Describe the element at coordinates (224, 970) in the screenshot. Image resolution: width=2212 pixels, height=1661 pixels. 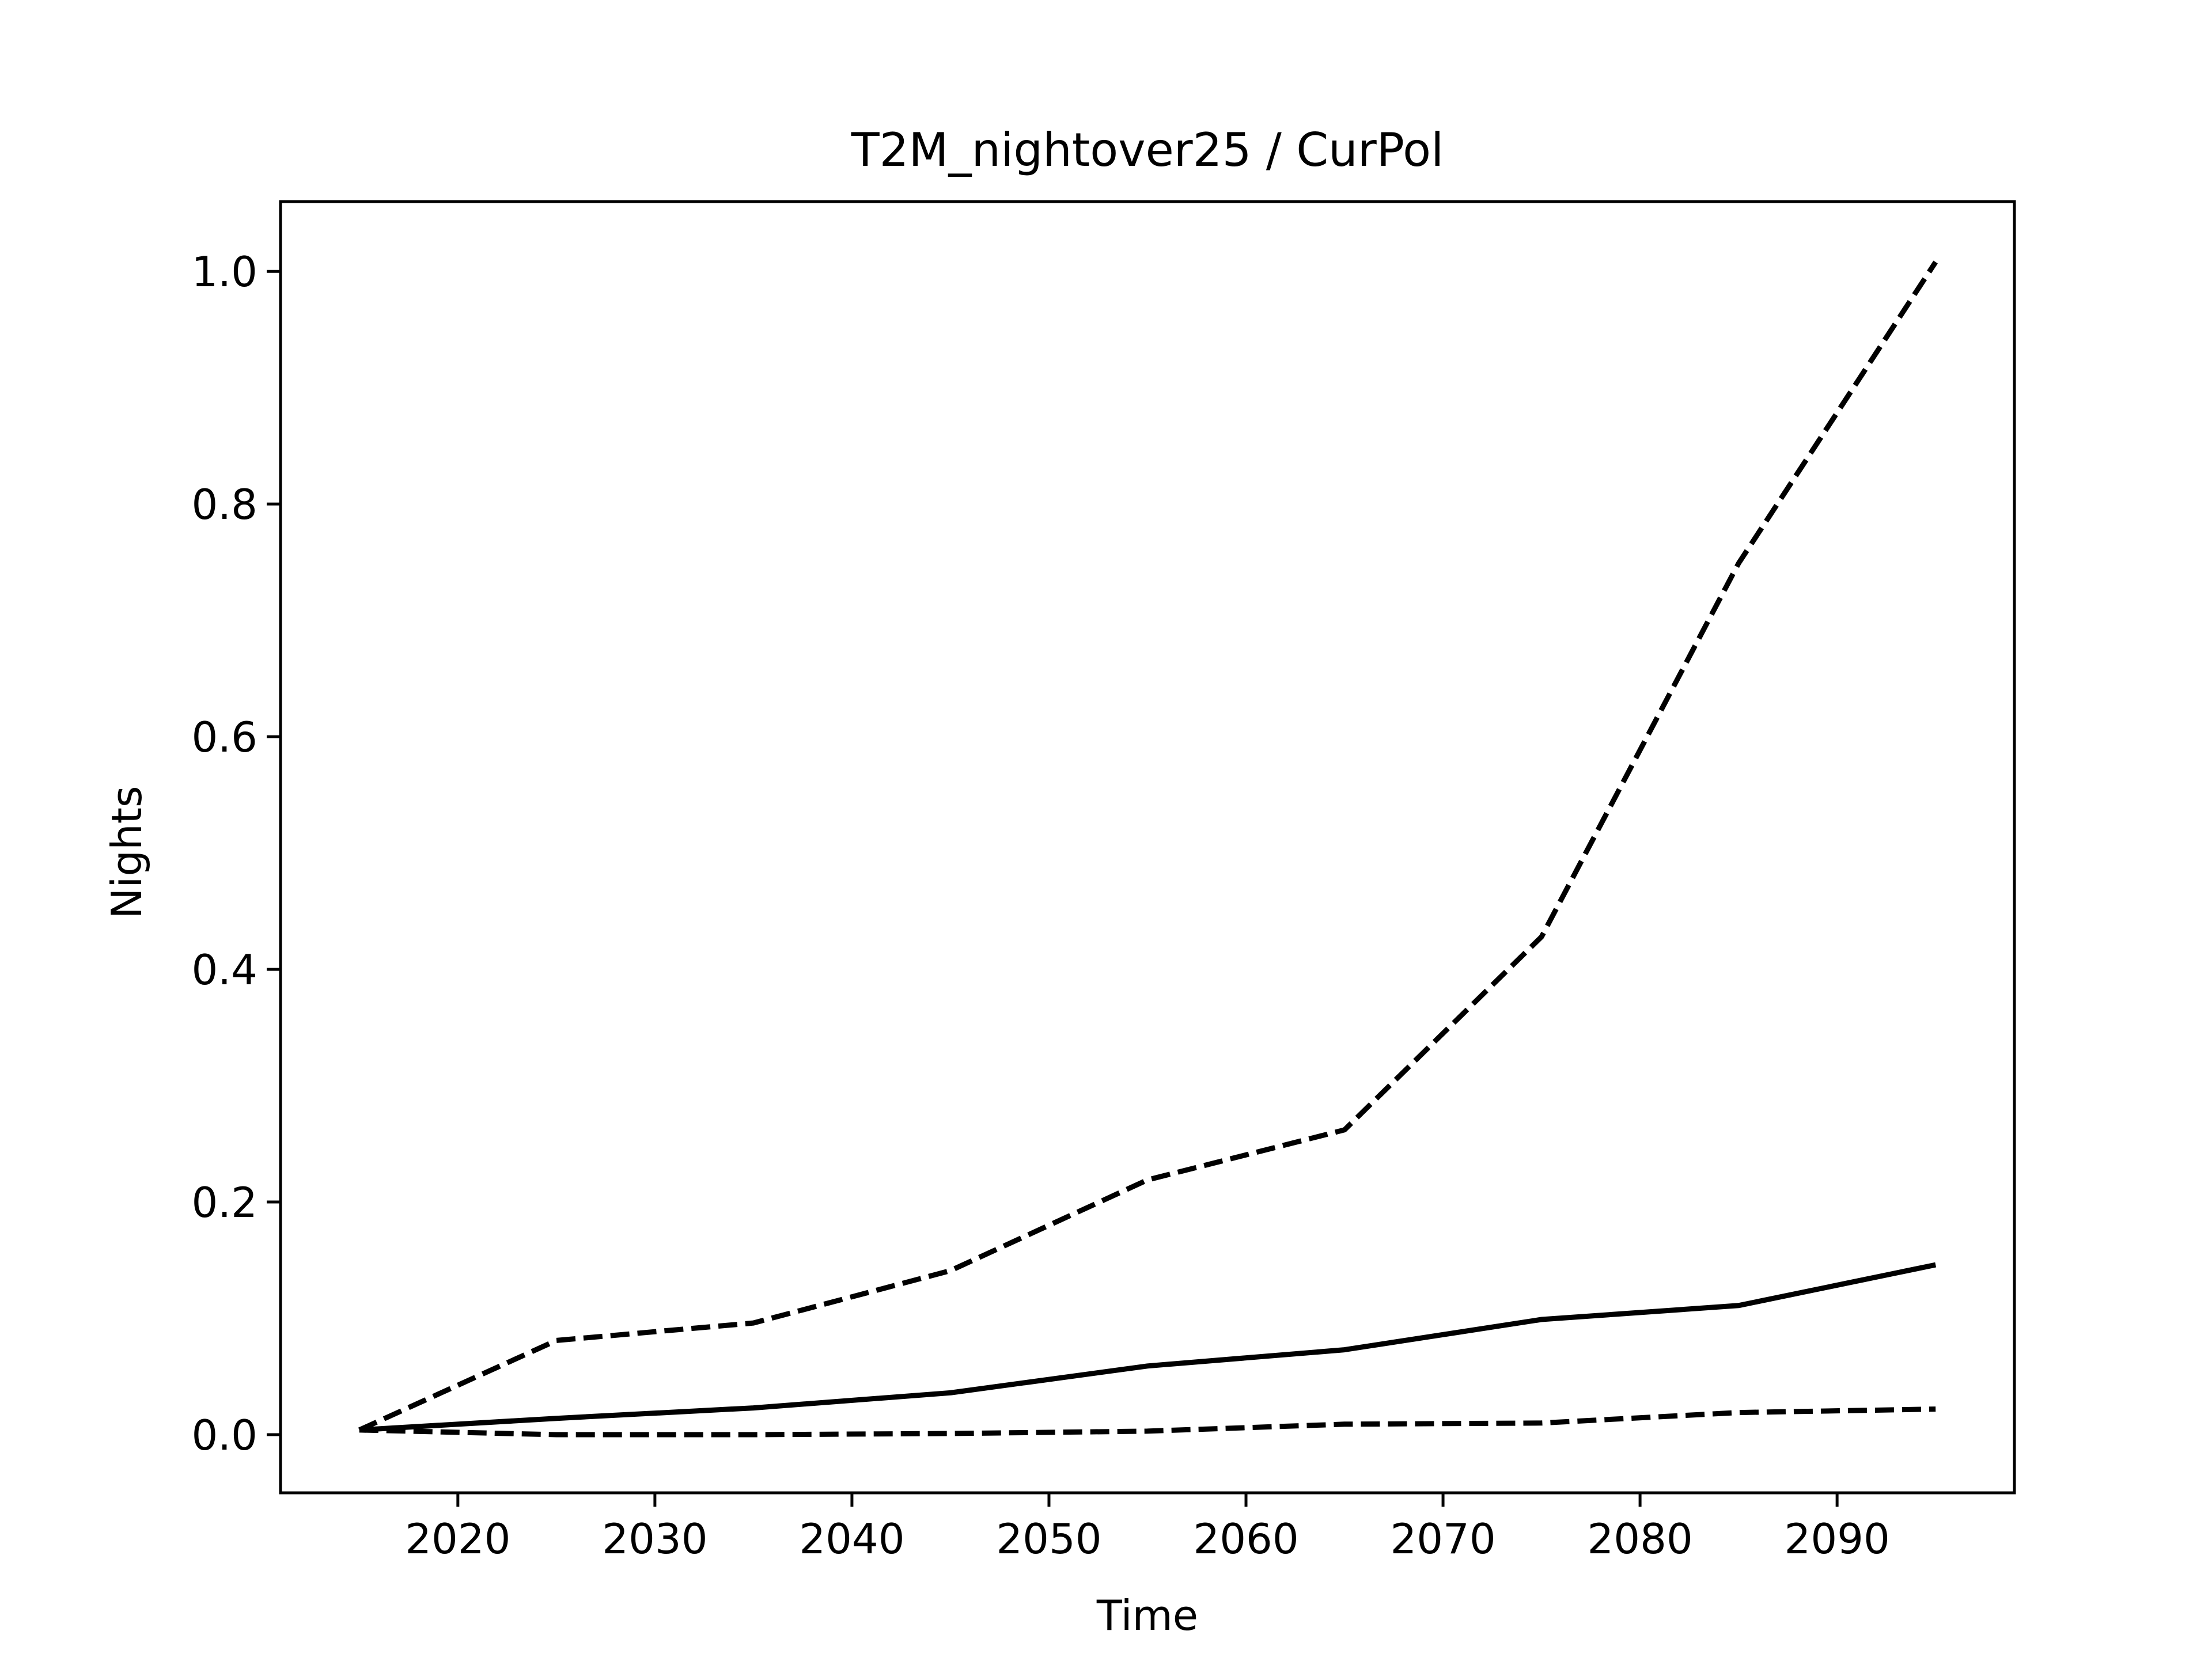
I see `y-tick-label: 0.4` at that location.